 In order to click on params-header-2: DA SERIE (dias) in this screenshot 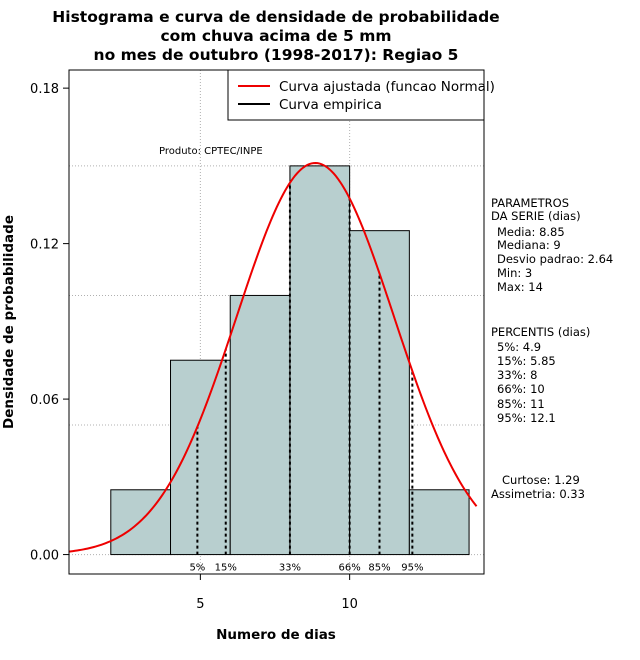, I will do `click(536, 216)`.